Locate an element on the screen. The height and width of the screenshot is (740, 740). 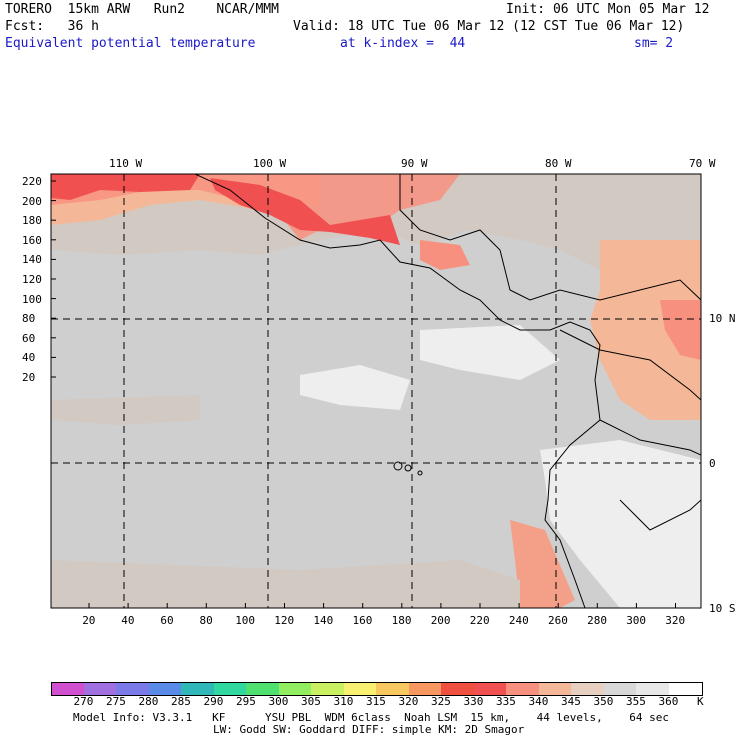
colorbar-level-label: 300 is located at coordinates (278, 701).